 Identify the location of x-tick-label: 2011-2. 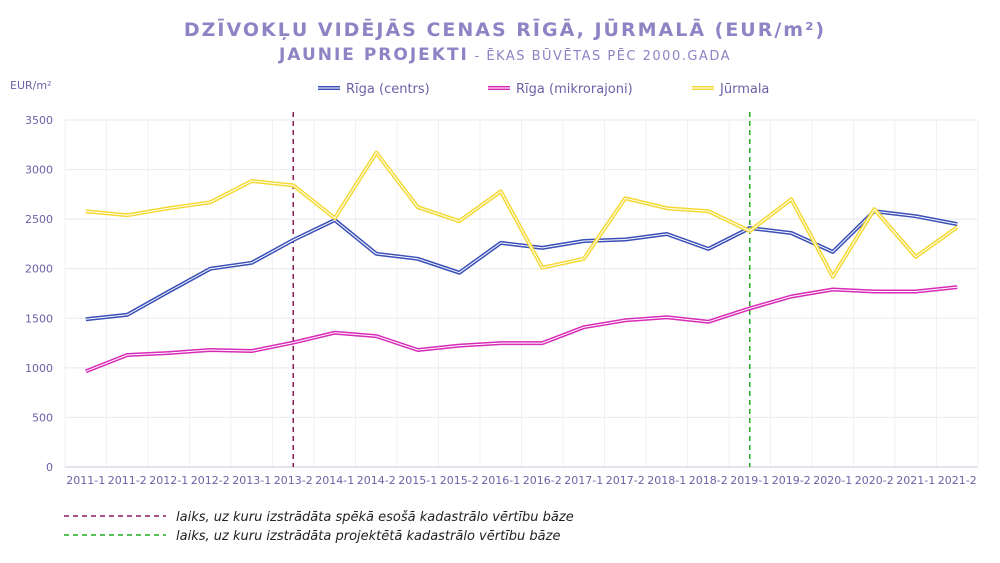
(127, 480).